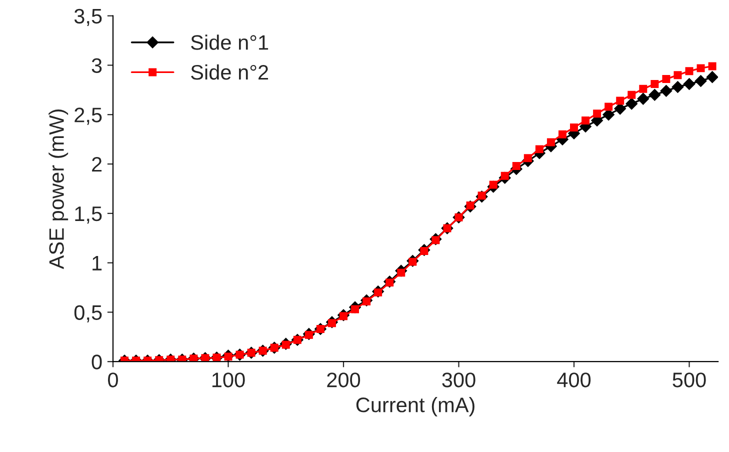 The height and width of the screenshot is (452, 729). Describe the element at coordinates (58, 190) in the screenshot. I see `y-axis-title: ASE power (mW)` at that location.